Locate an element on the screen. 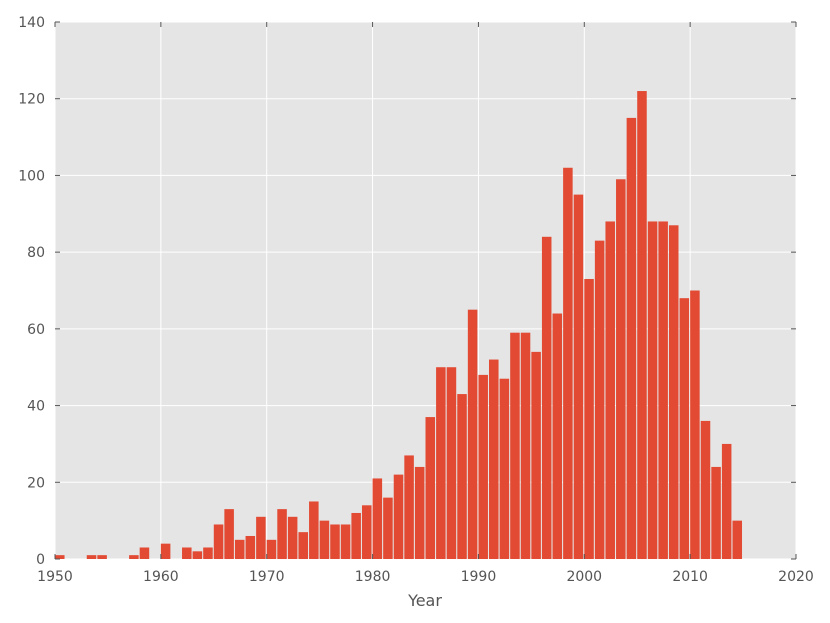 This screenshot has width=830, height=623. x-tick-labels: 1950 1960 1970 1980 1990 2000 2010 2020 is located at coordinates (425, 577).